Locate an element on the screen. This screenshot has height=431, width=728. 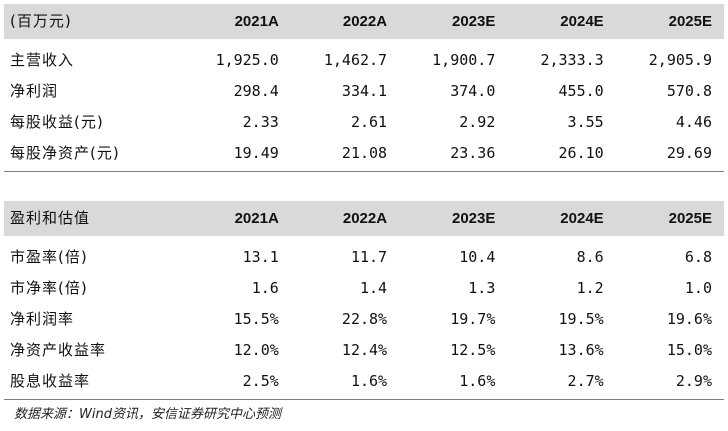
table-cell: 2,333.3 is located at coordinates (572, 60).